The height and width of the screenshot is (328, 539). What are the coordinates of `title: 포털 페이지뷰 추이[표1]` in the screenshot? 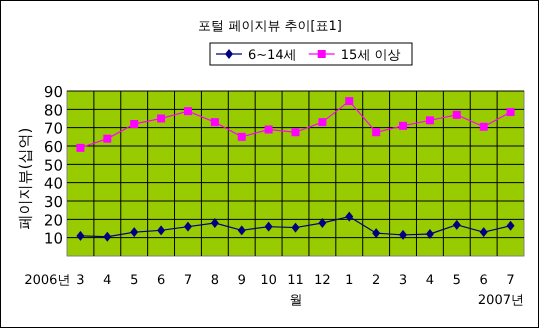 It's located at (270, 26).